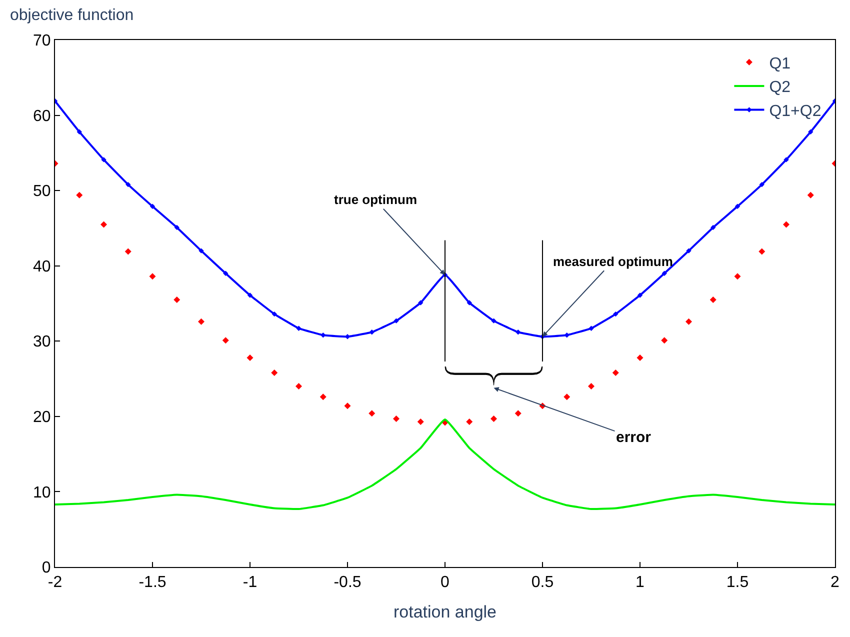  I want to click on annotation: true optimum, so click(376, 199).